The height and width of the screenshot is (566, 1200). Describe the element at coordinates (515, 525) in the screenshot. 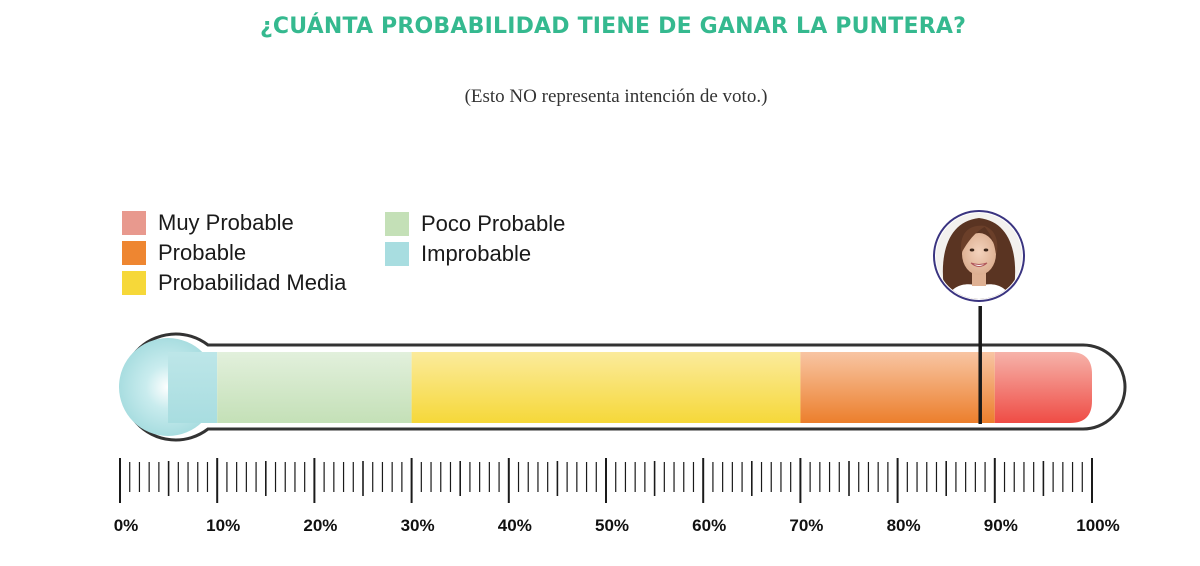

I see `tick-label: 40%` at that location.